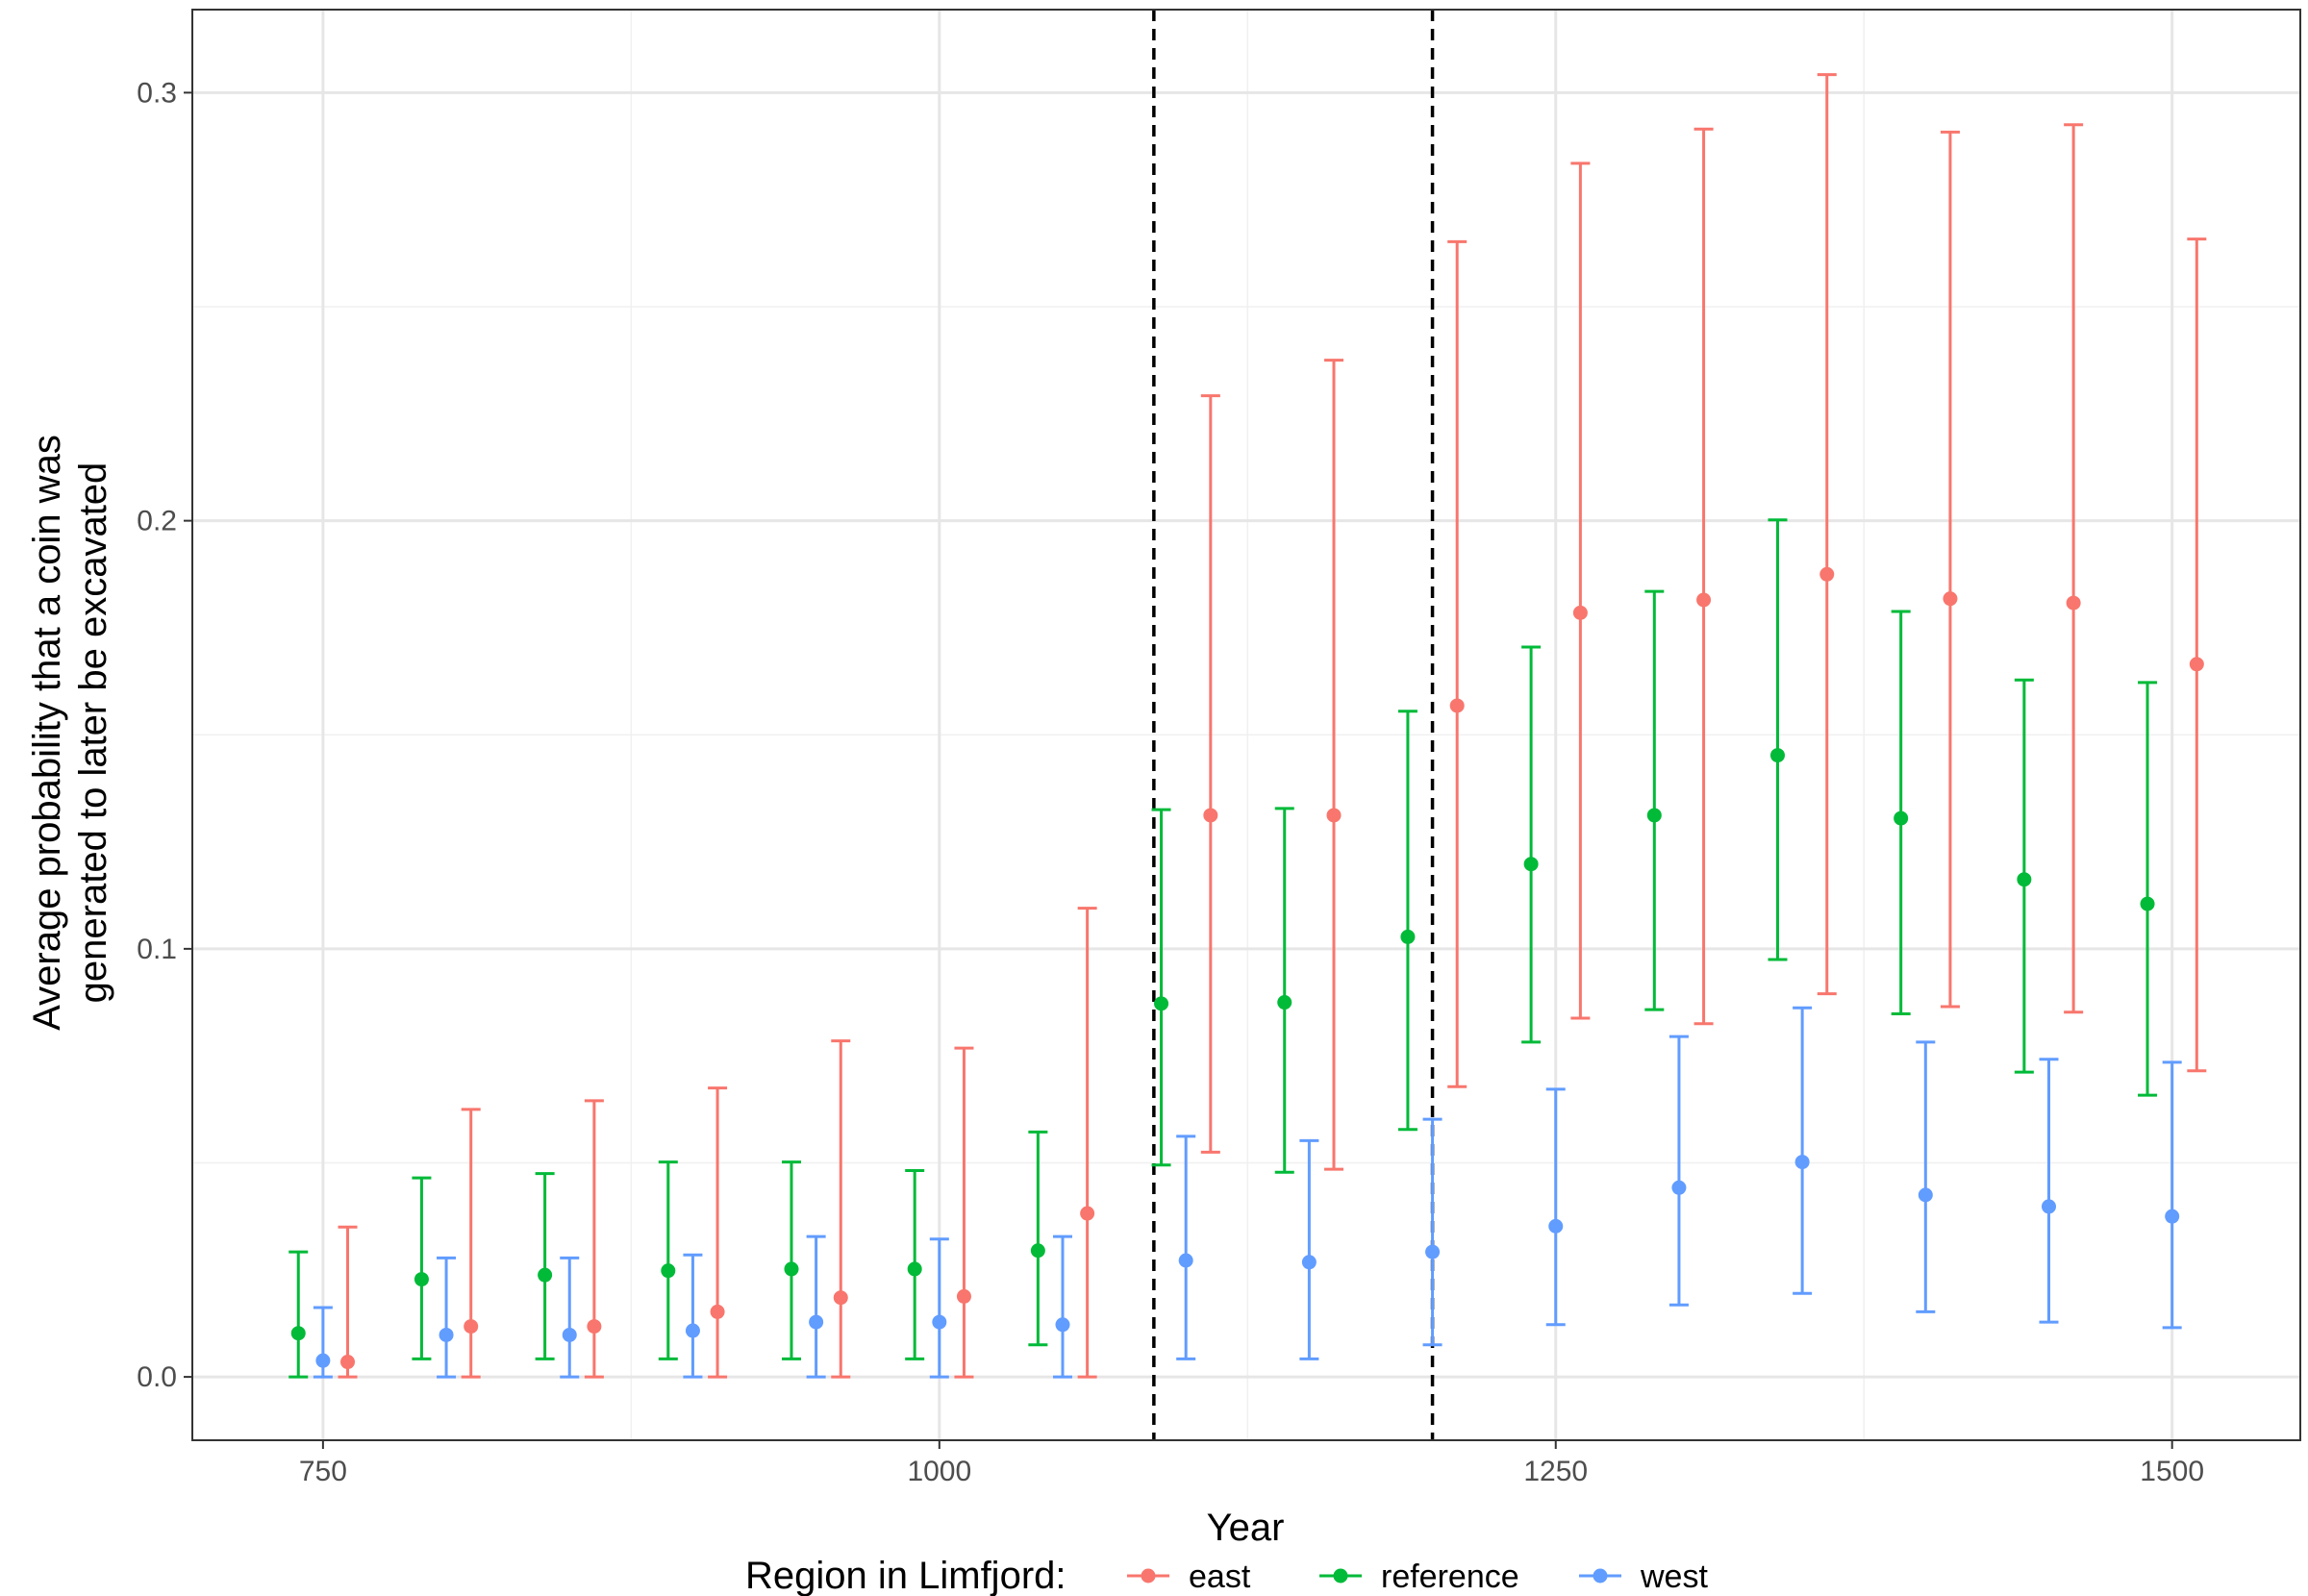 This screenshot has width=2308, height=1596. I want to click on x-axis-title: Year, so click(1246, 1528).